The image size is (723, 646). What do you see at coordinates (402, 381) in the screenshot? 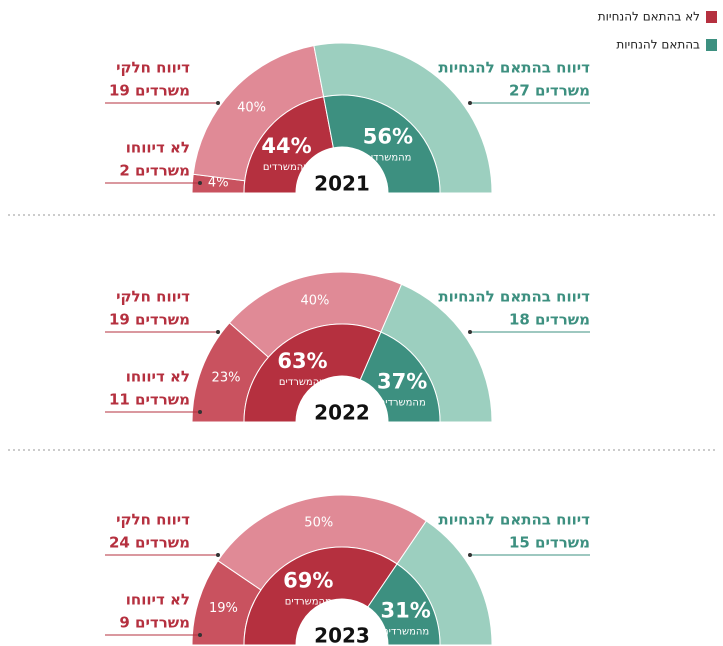
I see `inner-value-label: 37%` at bounding box center [402, 381].